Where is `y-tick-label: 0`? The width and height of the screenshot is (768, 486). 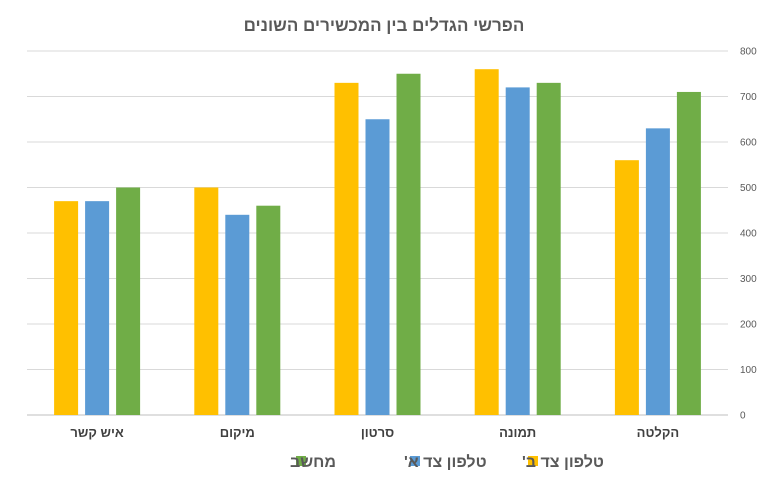 y-tick-label: 0 is located at coordinates (743, 416).